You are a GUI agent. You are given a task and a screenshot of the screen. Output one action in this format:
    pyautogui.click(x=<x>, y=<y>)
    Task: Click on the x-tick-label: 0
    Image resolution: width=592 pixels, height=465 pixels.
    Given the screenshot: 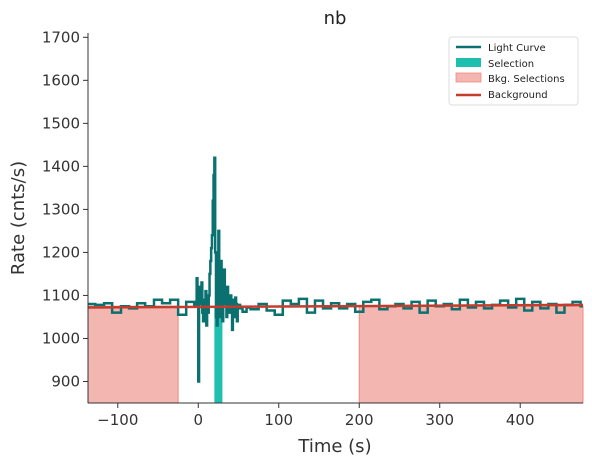 What is the action you would take?
    pyautogui.click(x=198, y=420)
    